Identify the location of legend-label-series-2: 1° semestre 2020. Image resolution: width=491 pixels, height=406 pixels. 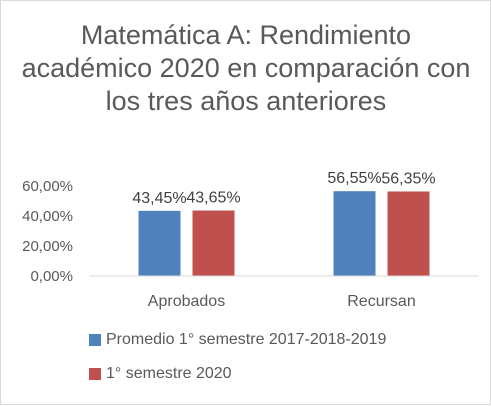
(169, 373).